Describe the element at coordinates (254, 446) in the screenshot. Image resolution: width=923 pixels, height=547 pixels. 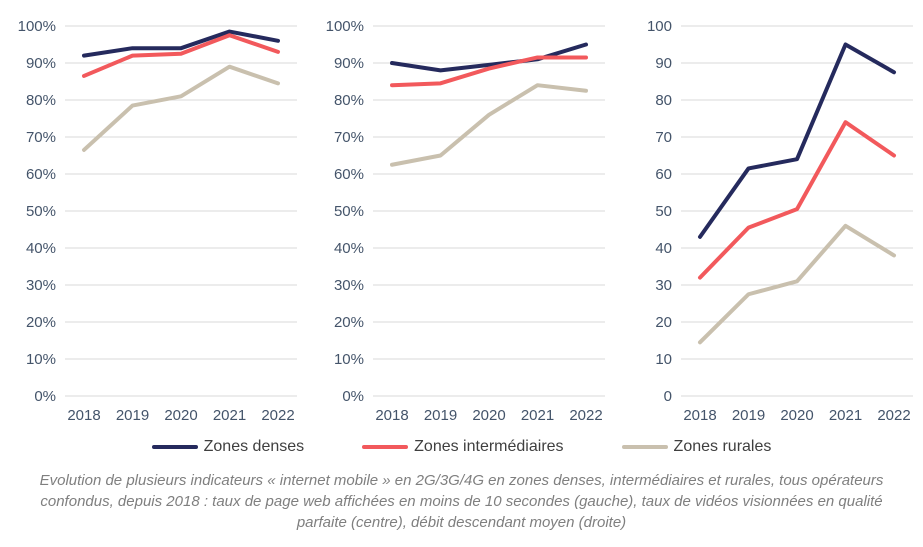
I see `legend-label-zones-denses: Zones denses` at that location.